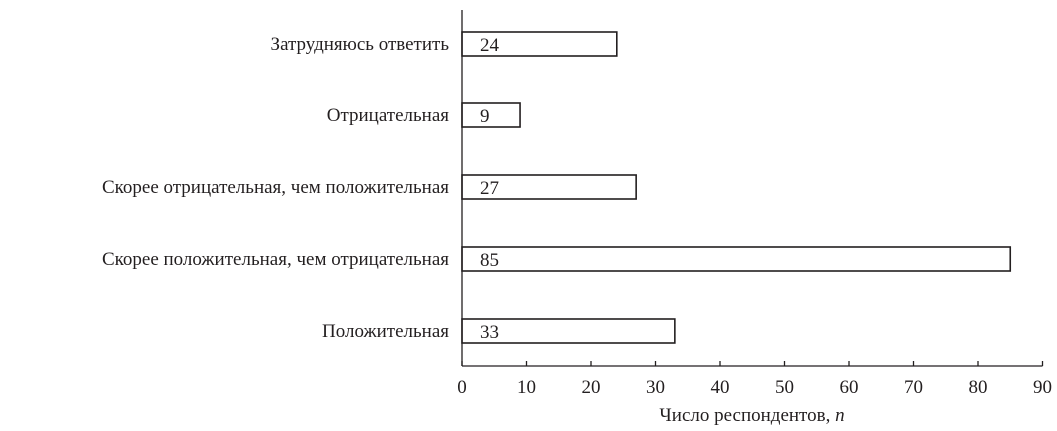 The height and width of the screenshot is (431, 1057). Describe the element at coordinates (784, 387) in the screenshot. I see `x-tick-label: 50` at that location.